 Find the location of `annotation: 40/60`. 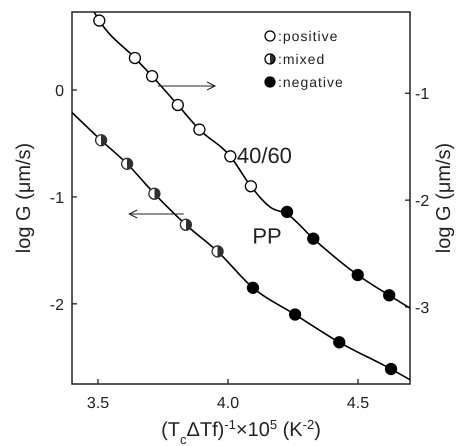

annotation: 40/60 is located at coordinates (264, 155).